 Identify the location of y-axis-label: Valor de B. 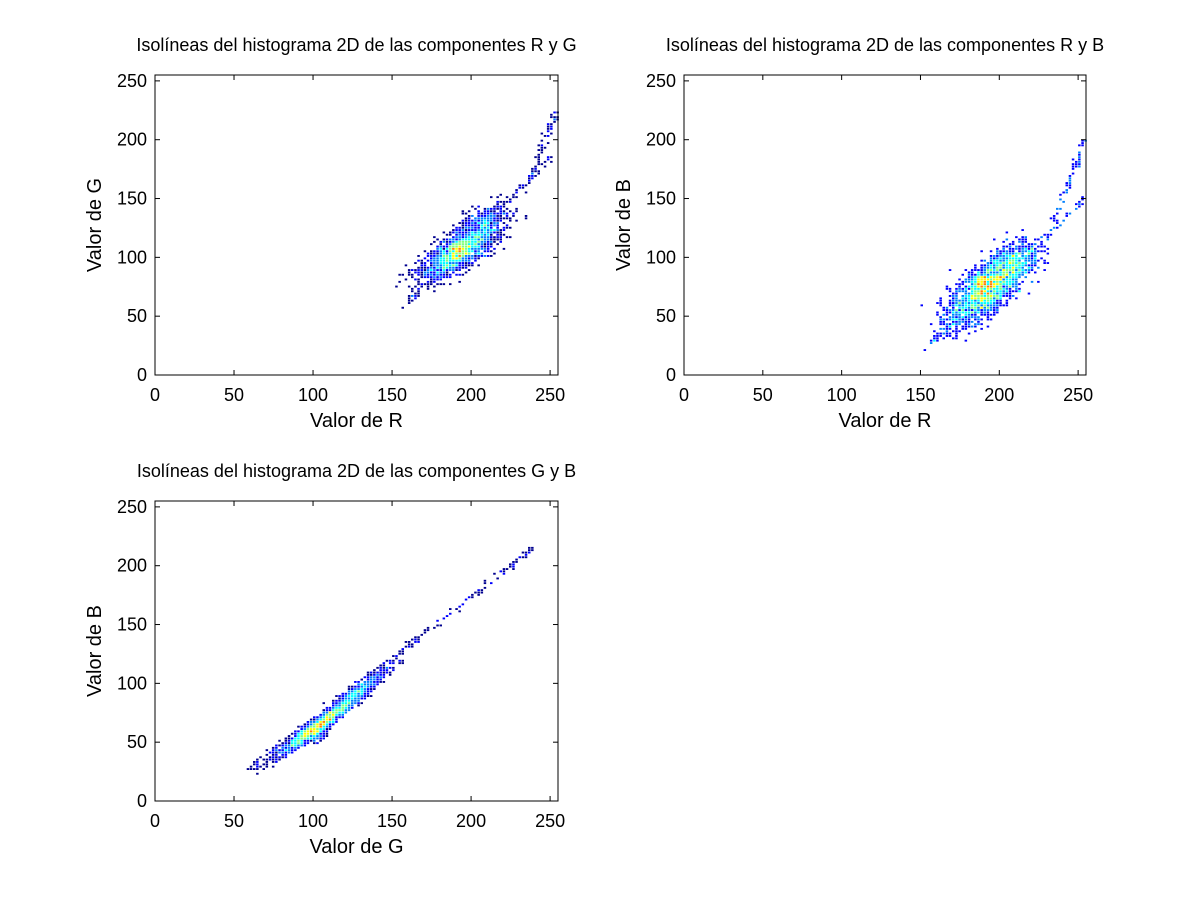
(624, 225).